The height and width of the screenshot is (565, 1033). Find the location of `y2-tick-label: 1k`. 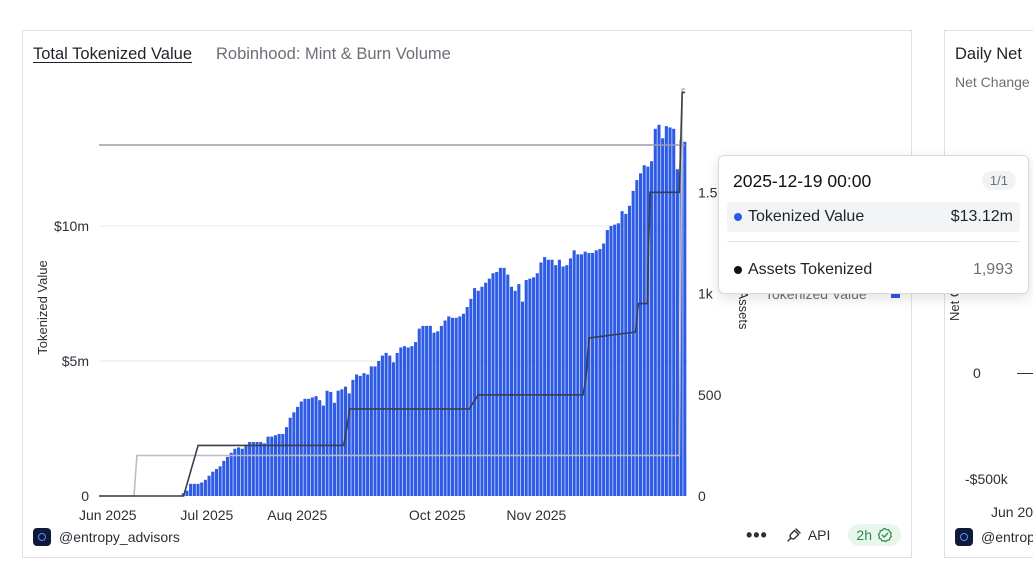

y2-tick-label: 1k is located at coordinates (706, 294).